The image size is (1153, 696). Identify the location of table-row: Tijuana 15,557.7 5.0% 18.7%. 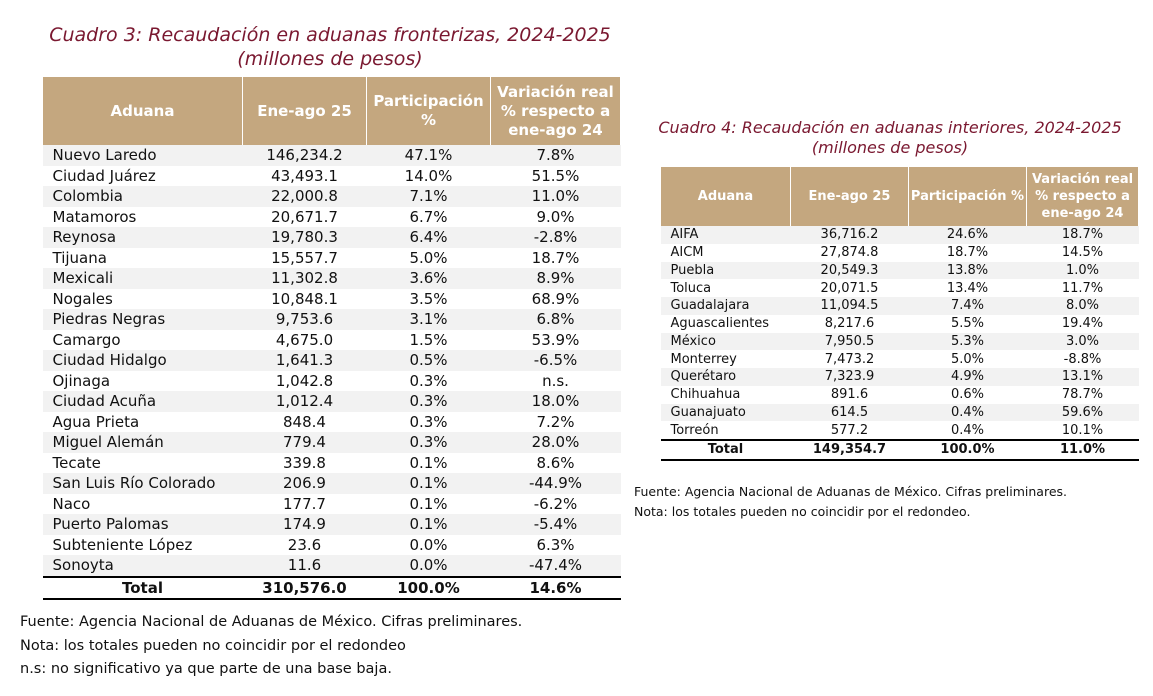
(332, 258).